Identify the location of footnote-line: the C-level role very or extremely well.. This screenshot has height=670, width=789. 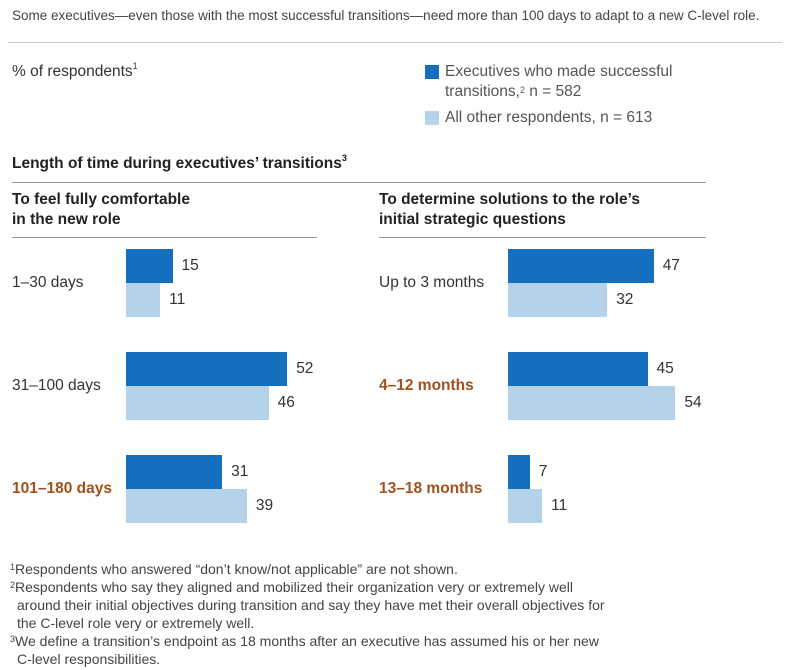
(136, 623).